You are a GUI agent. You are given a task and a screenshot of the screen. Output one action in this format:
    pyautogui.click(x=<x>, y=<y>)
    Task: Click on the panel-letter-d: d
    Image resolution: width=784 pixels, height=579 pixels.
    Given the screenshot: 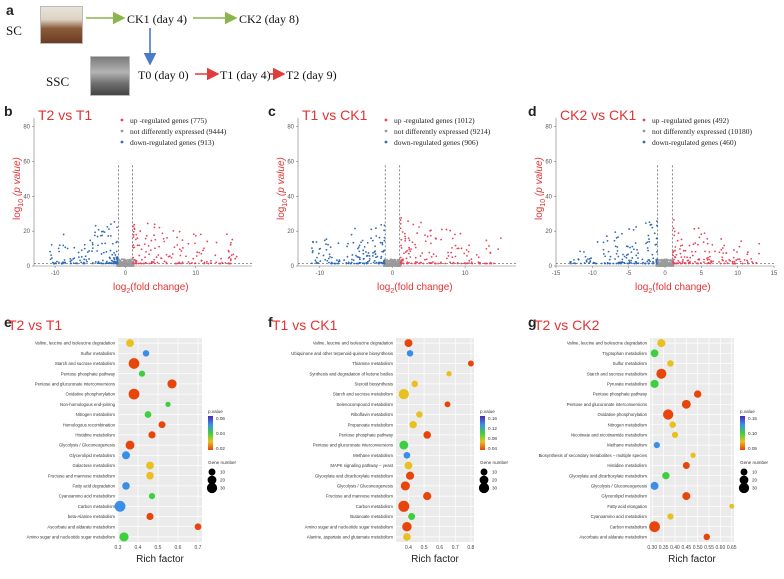 What is the action you would take?
    pyautogui.click(x=532, y=111)
    